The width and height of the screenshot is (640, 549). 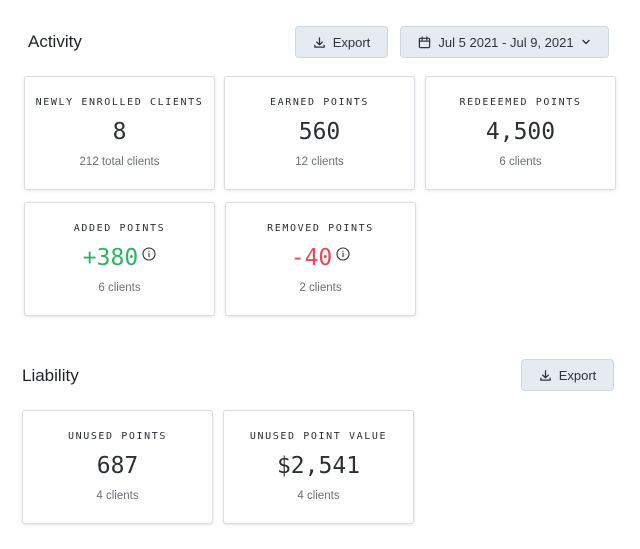 I want to click on date-range-label: Jul 5 2021 - Jul 9, 2021, so click(x=506, y=42).